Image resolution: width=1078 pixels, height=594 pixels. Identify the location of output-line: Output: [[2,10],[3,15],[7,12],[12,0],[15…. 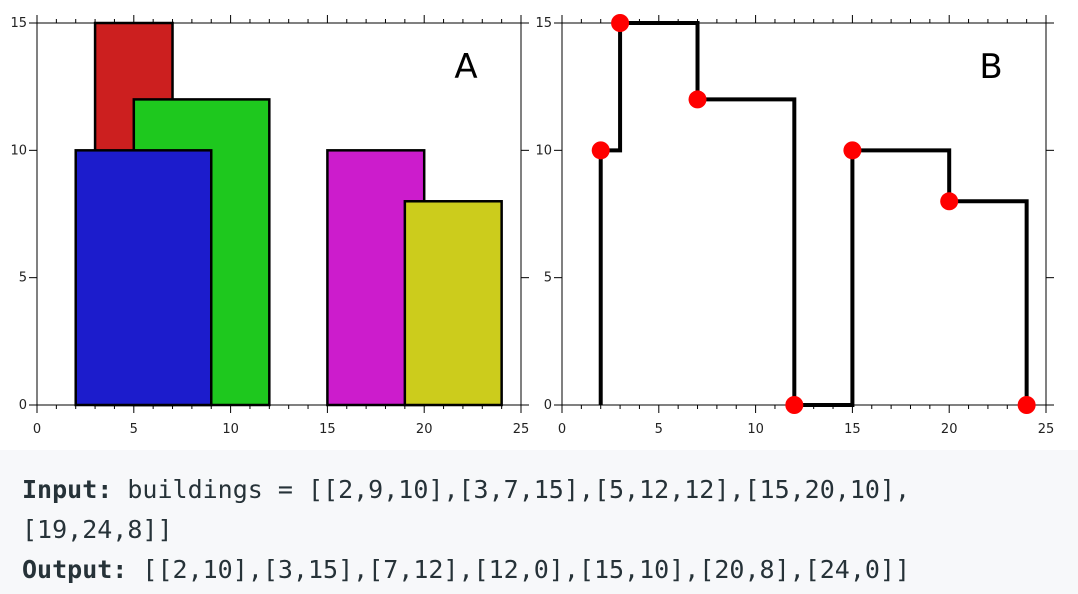
(550, 570).